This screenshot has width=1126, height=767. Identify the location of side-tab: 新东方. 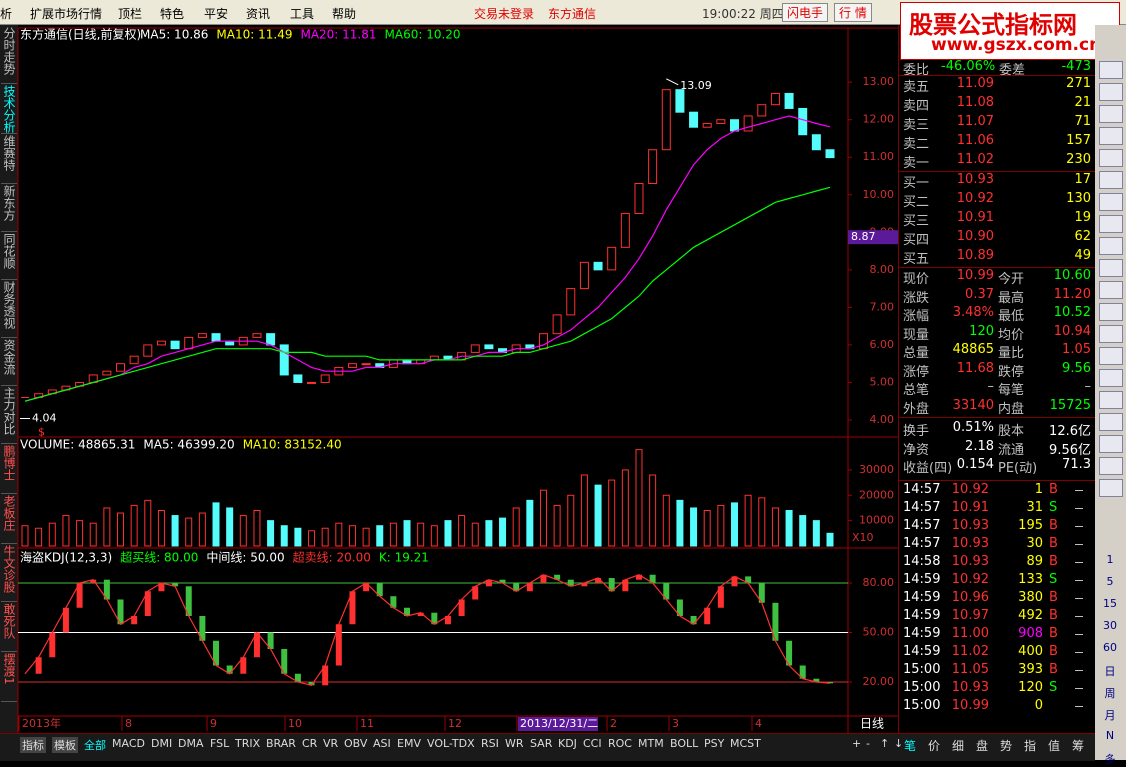
(9, 208).